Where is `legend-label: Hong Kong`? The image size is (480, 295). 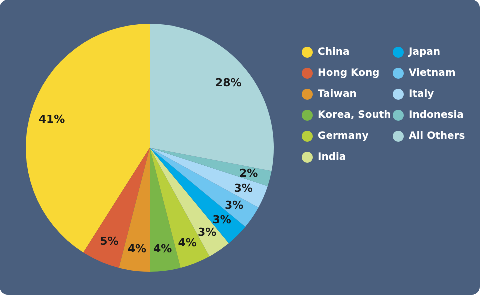 legend-label: Hong Kong is located at coordinates (349, 73).